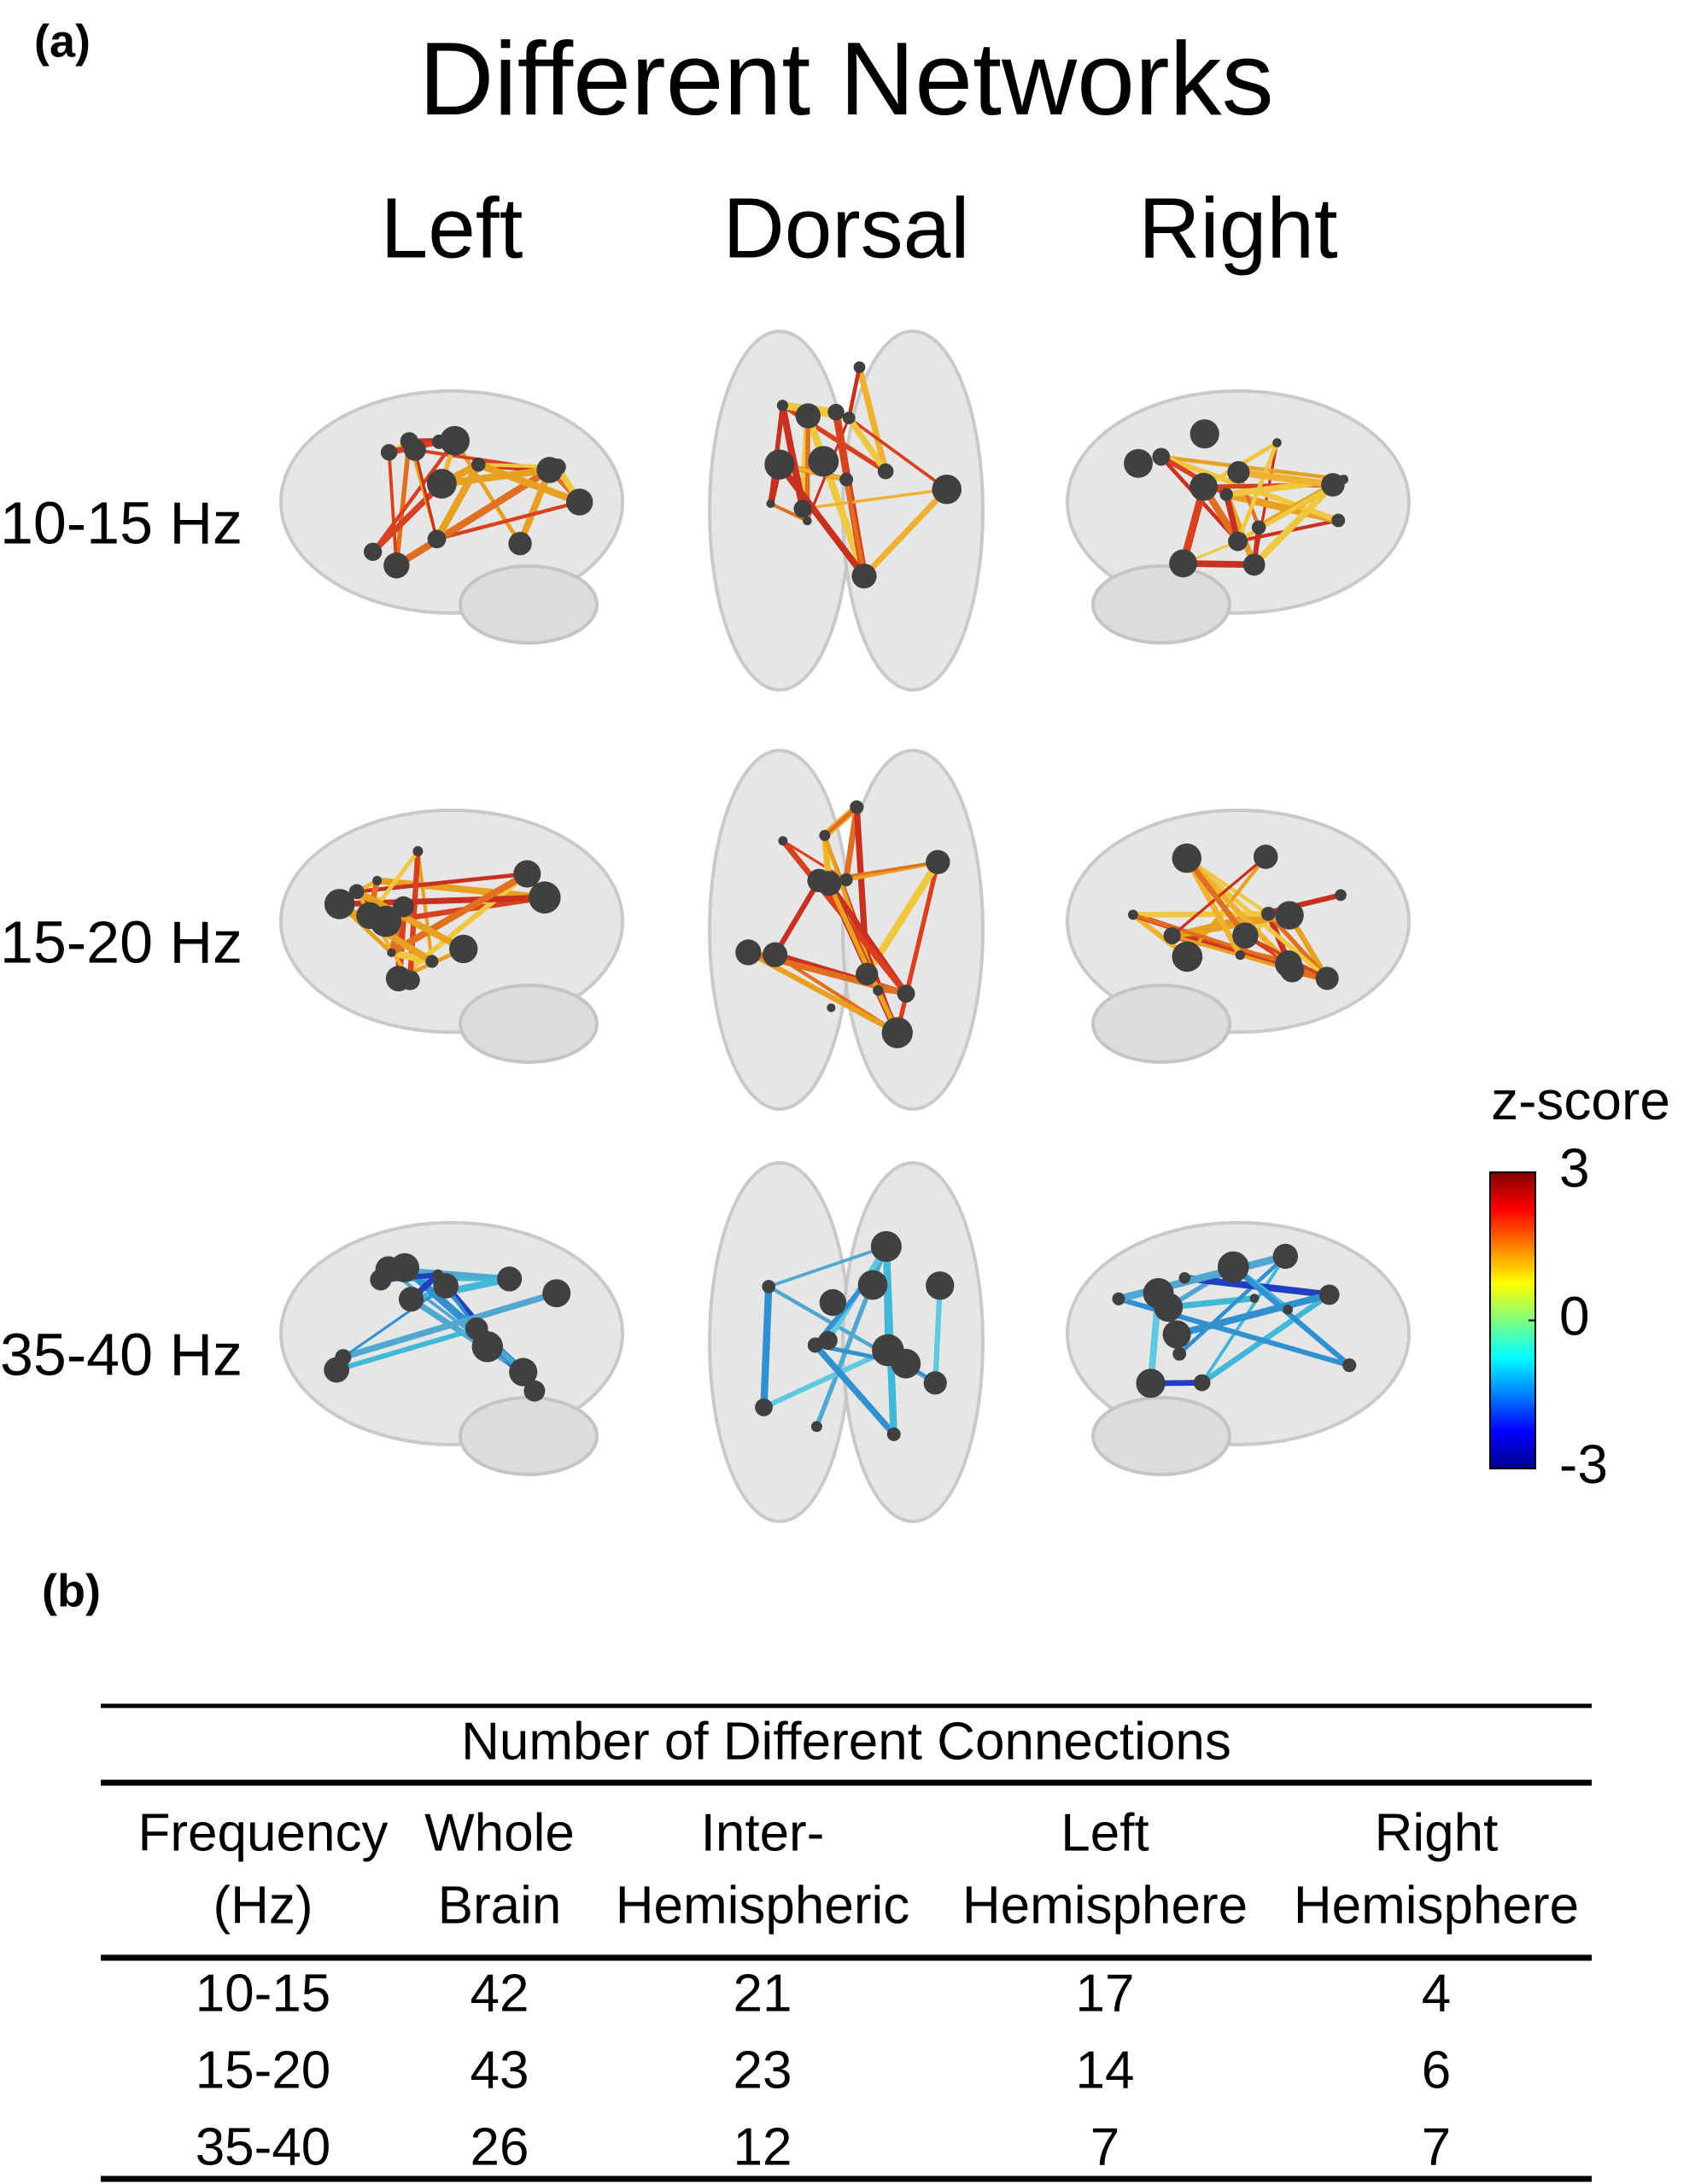 This screenshot has height=2184, width=1701. Describe the element at coordinates (763, 1993) in the screenshot. I see `table-cell: 21` at that location.